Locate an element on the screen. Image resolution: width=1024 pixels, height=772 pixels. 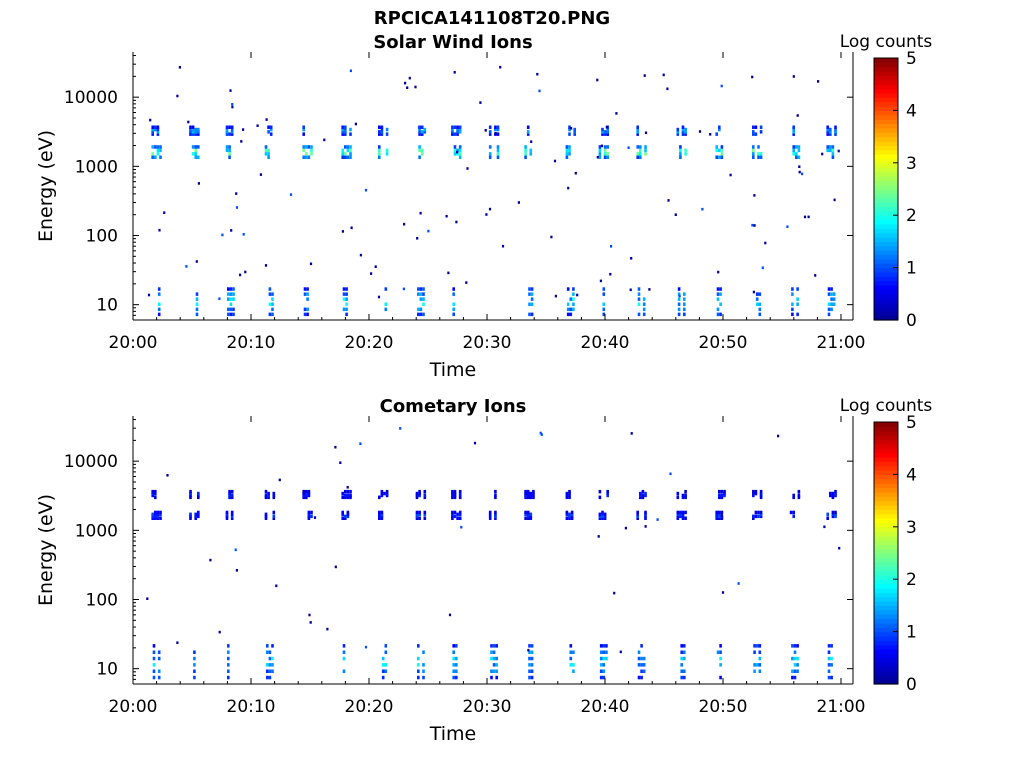
x-tick-label: 20:10 is located at coordinates (251, 707).